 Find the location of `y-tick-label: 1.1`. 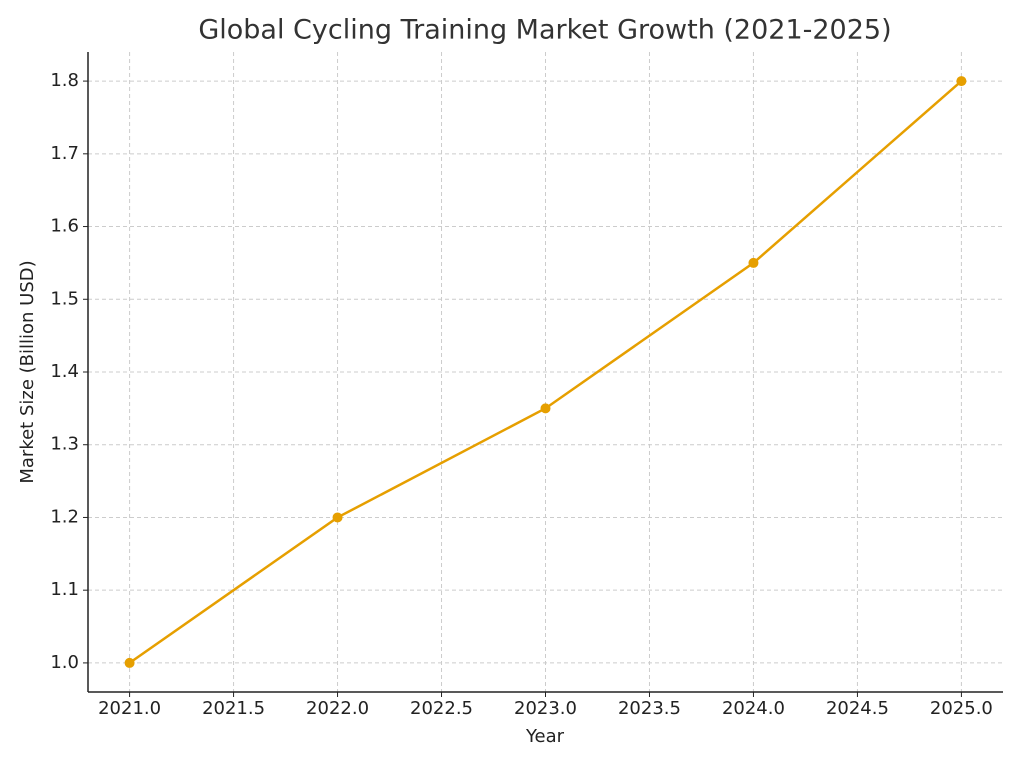

y-tick-label: 1.1 is located at coordinates (64, 589).